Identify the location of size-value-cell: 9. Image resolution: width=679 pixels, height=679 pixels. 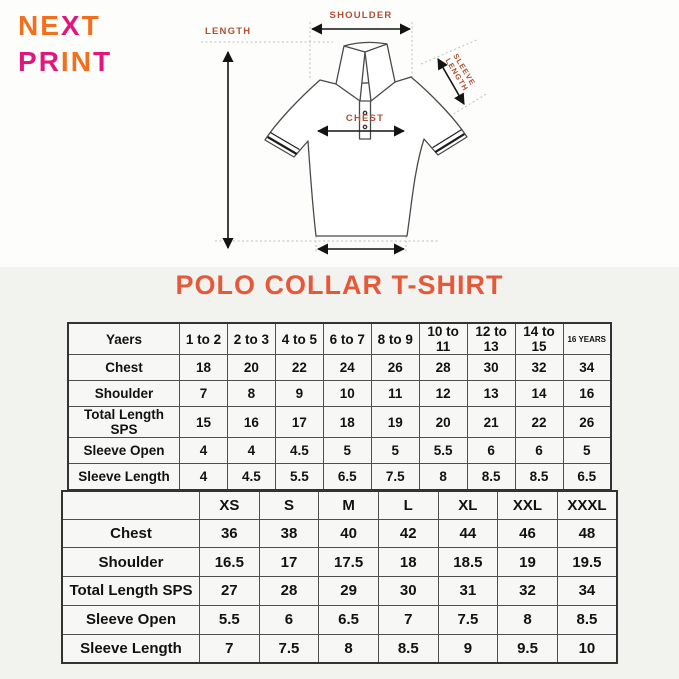
(468, 648).